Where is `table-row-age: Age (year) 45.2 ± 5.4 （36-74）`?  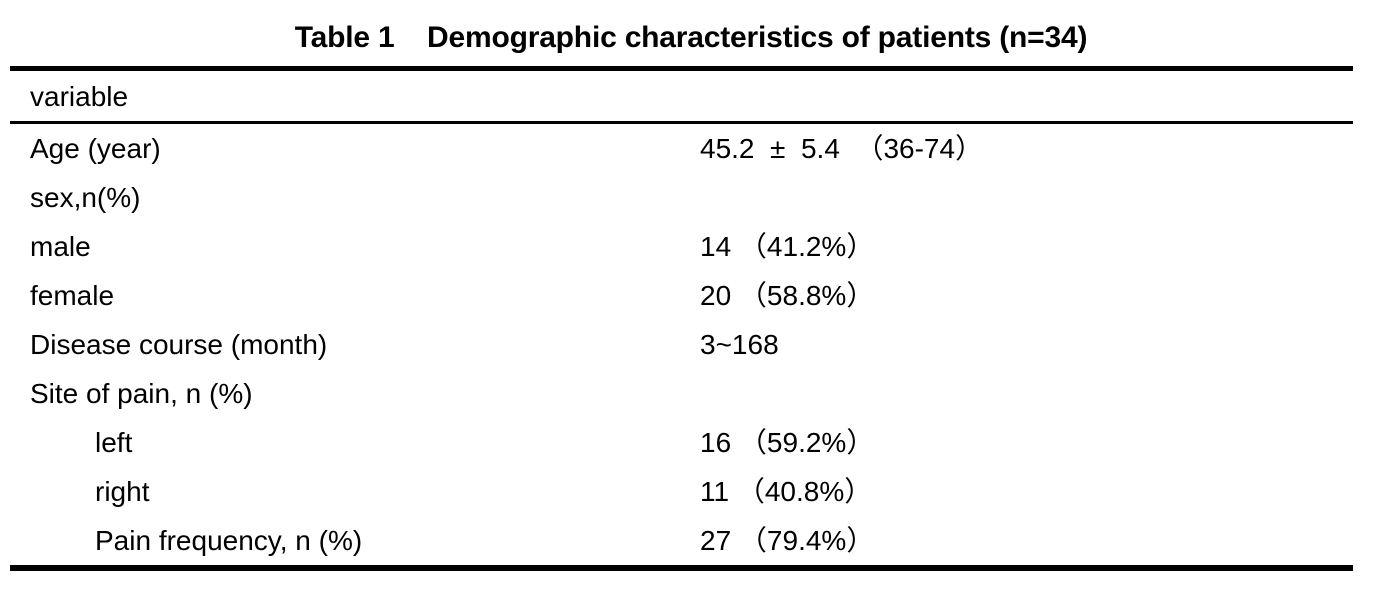
table-row-age: Age (year) 45.2 ± 5.4 （36-74） is located at coordinates (681, 148).